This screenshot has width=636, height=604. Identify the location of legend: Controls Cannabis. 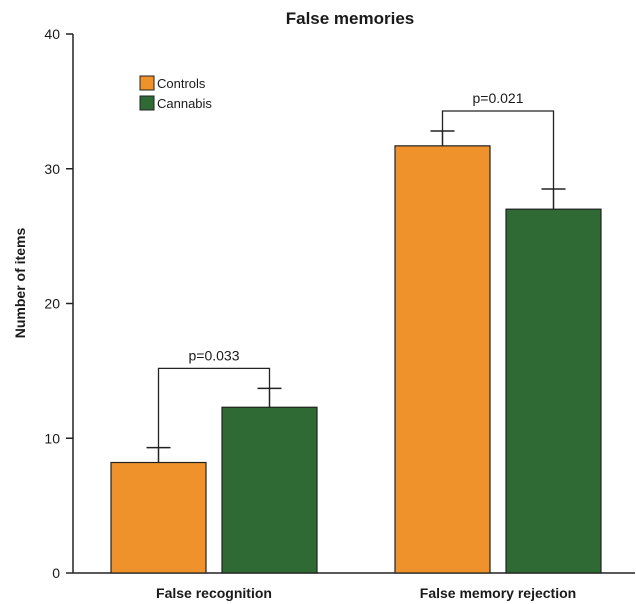
(175, 93).